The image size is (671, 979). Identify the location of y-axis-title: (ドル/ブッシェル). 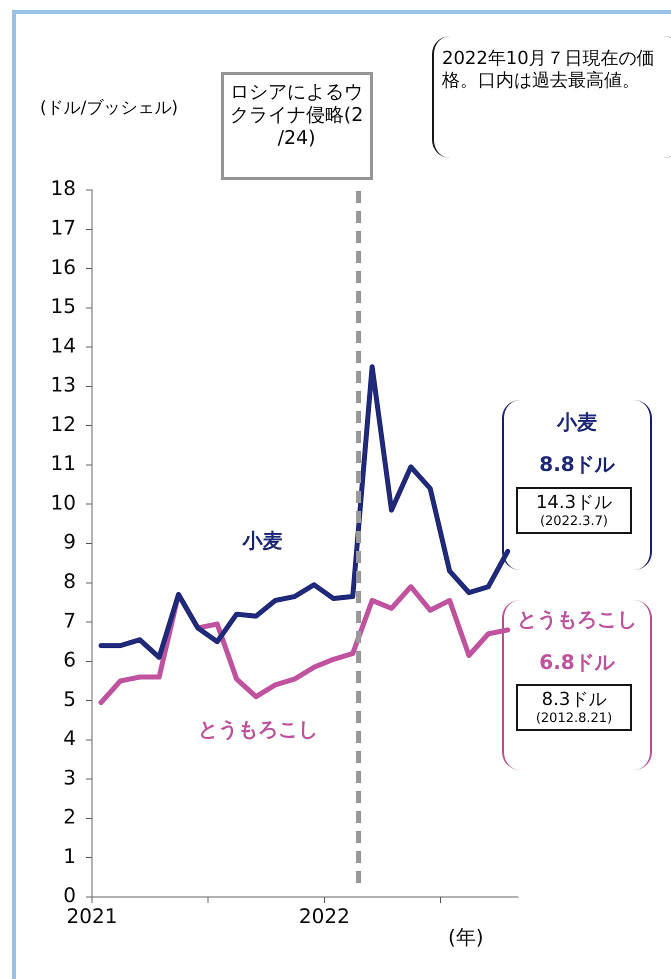
(109, 108).